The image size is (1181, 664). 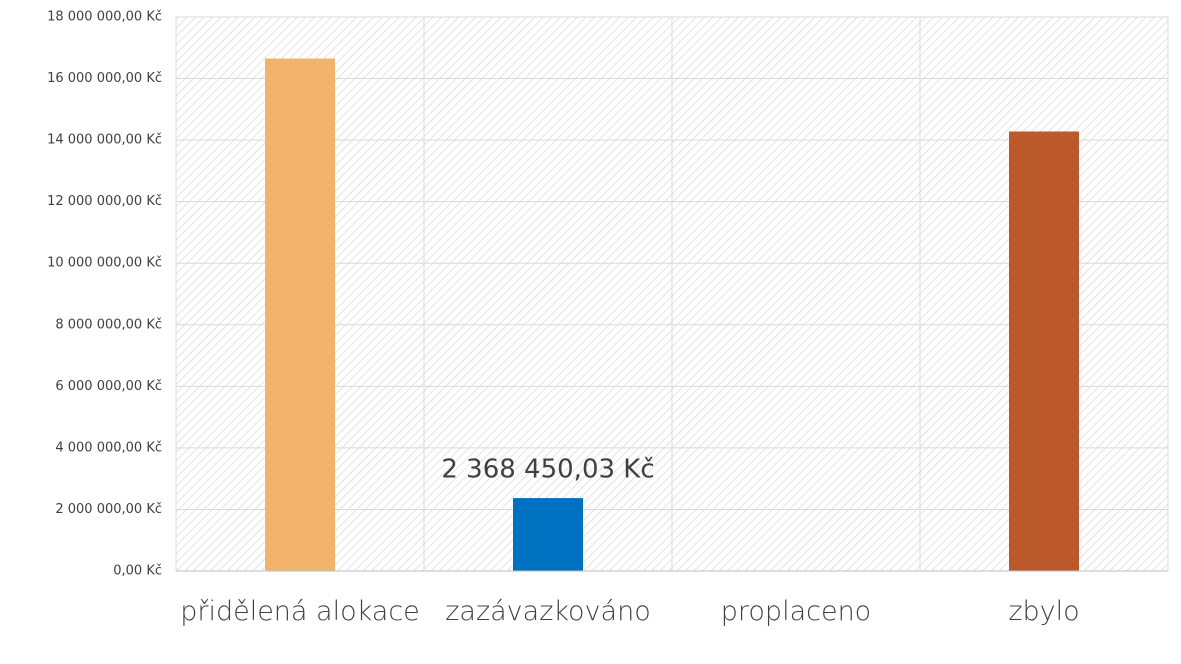 What do you see at coordinates (796, 611) in the screenshot?
I see `x-tick-label: proplaceno` at bounding box center [796, 611].